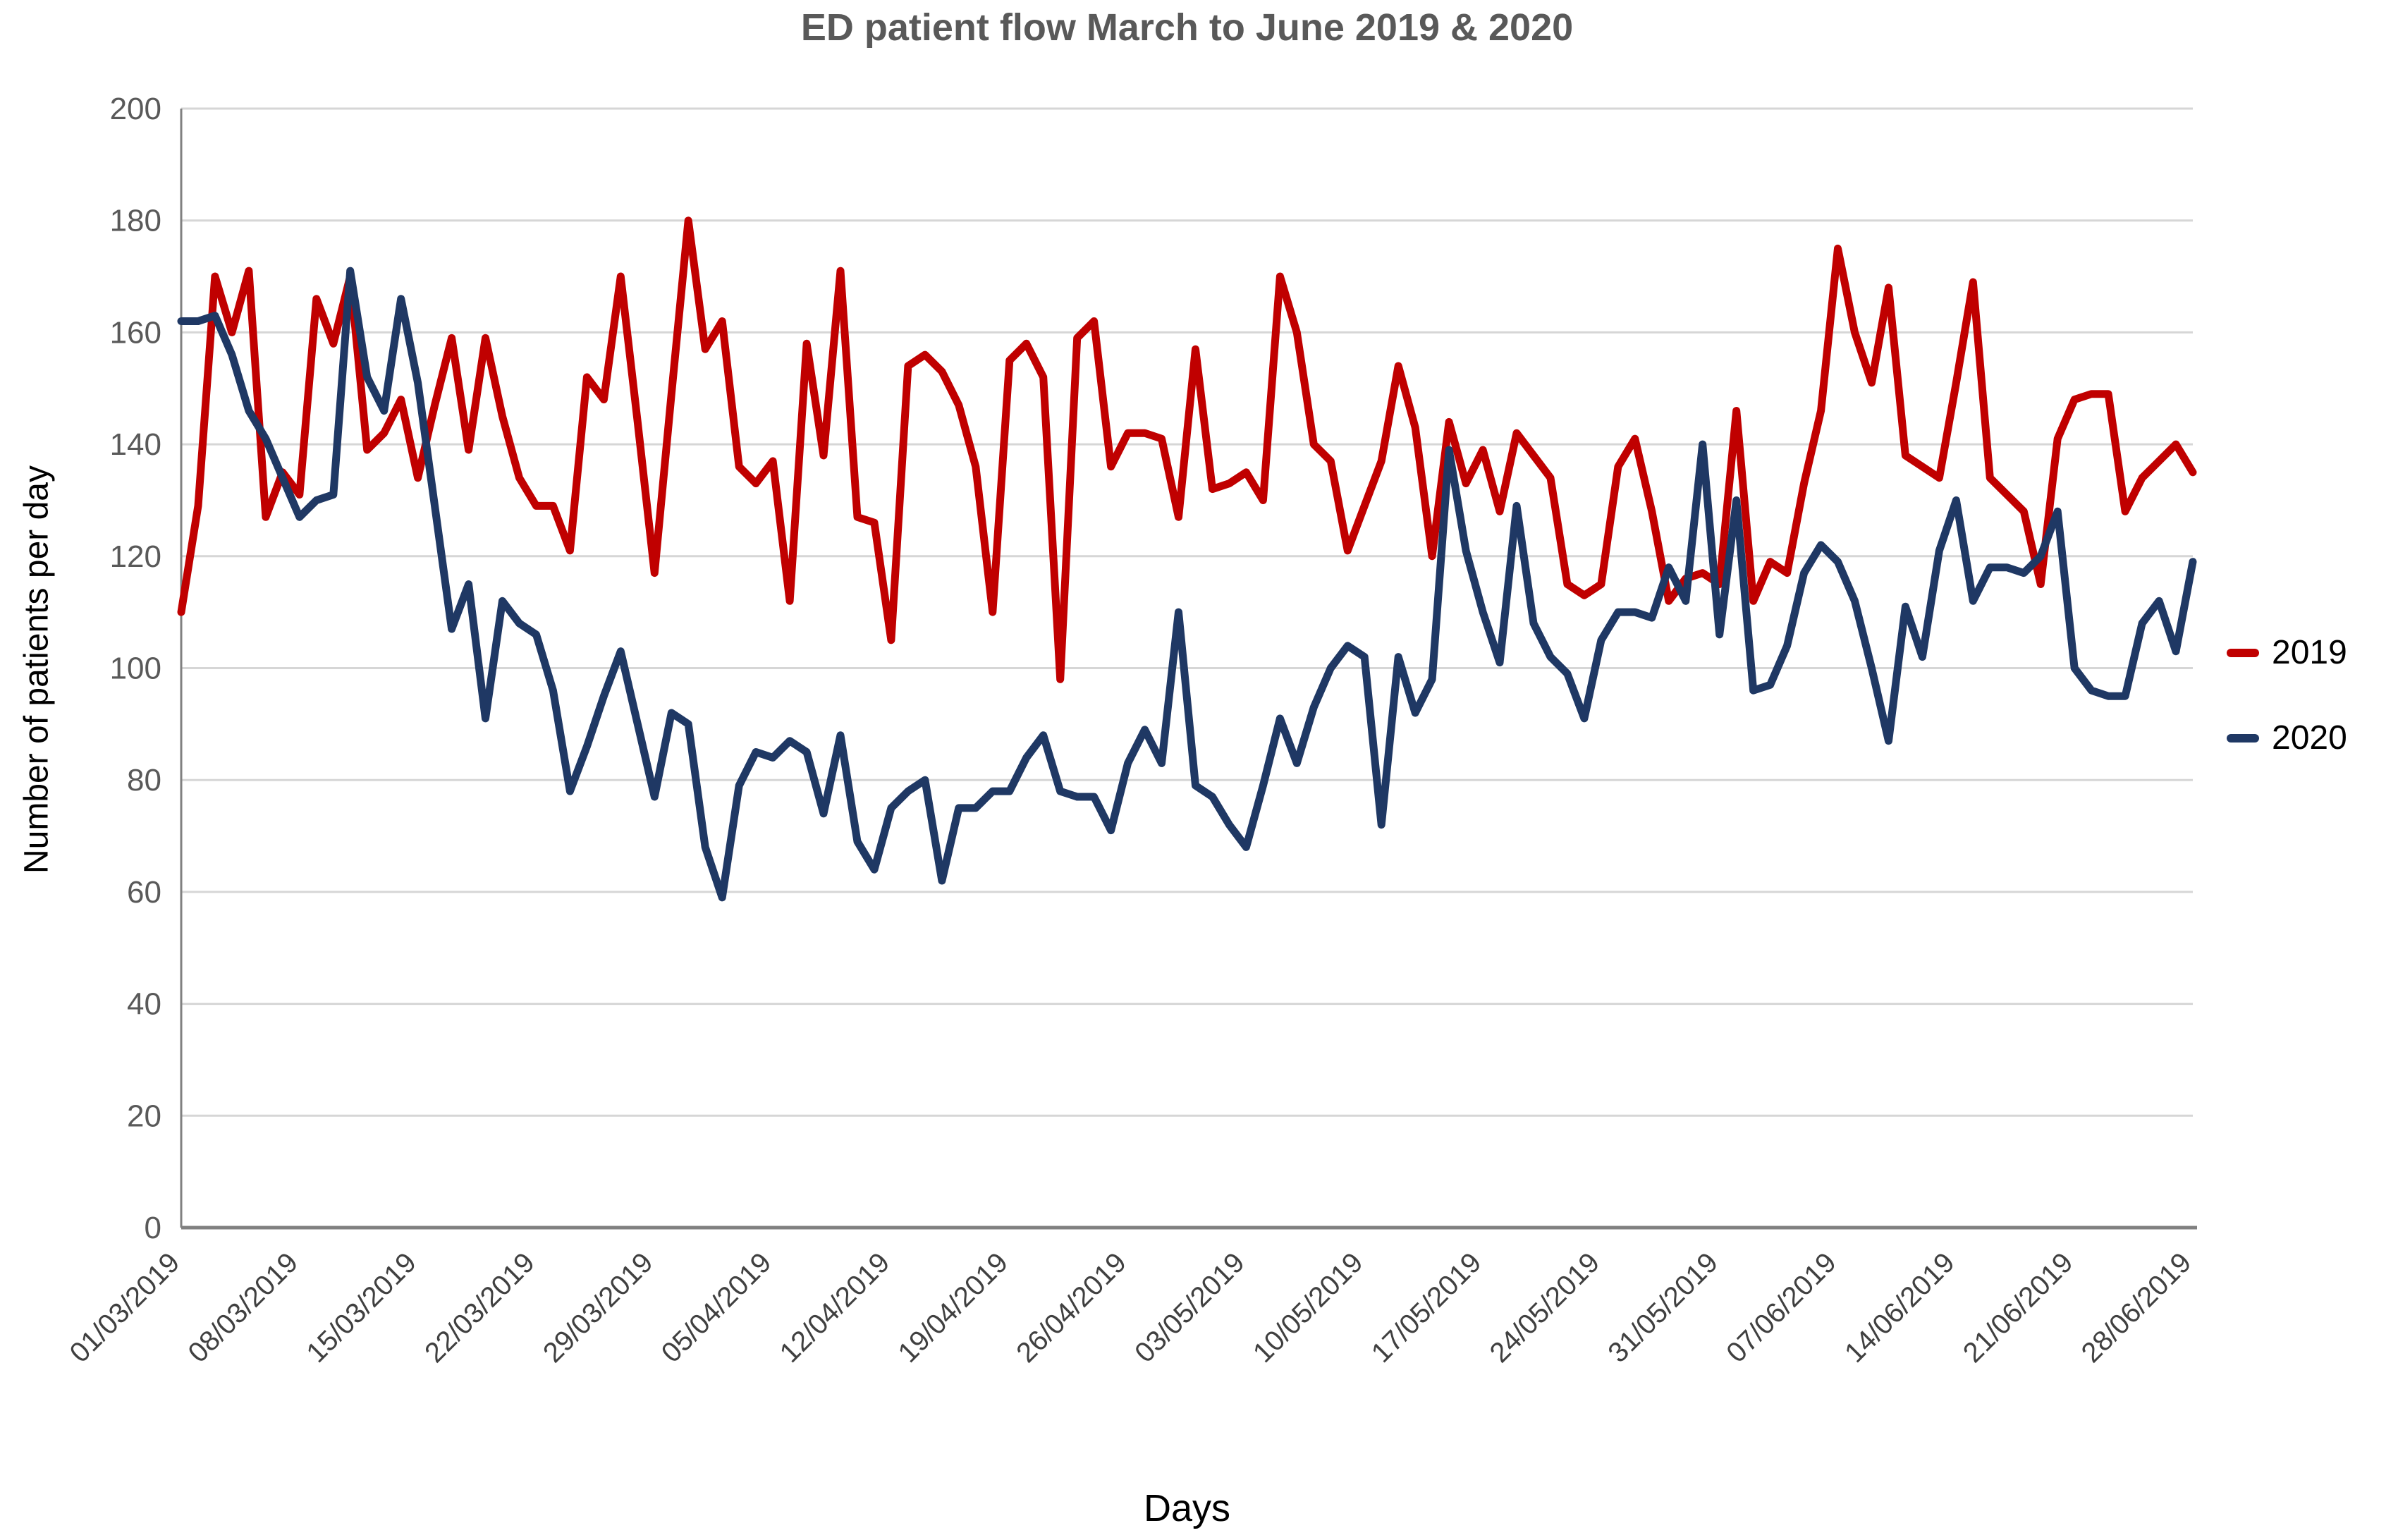 The image size is (2398, 1540). I want to click on legend-item-2019: 2019, so click(2287, 652).